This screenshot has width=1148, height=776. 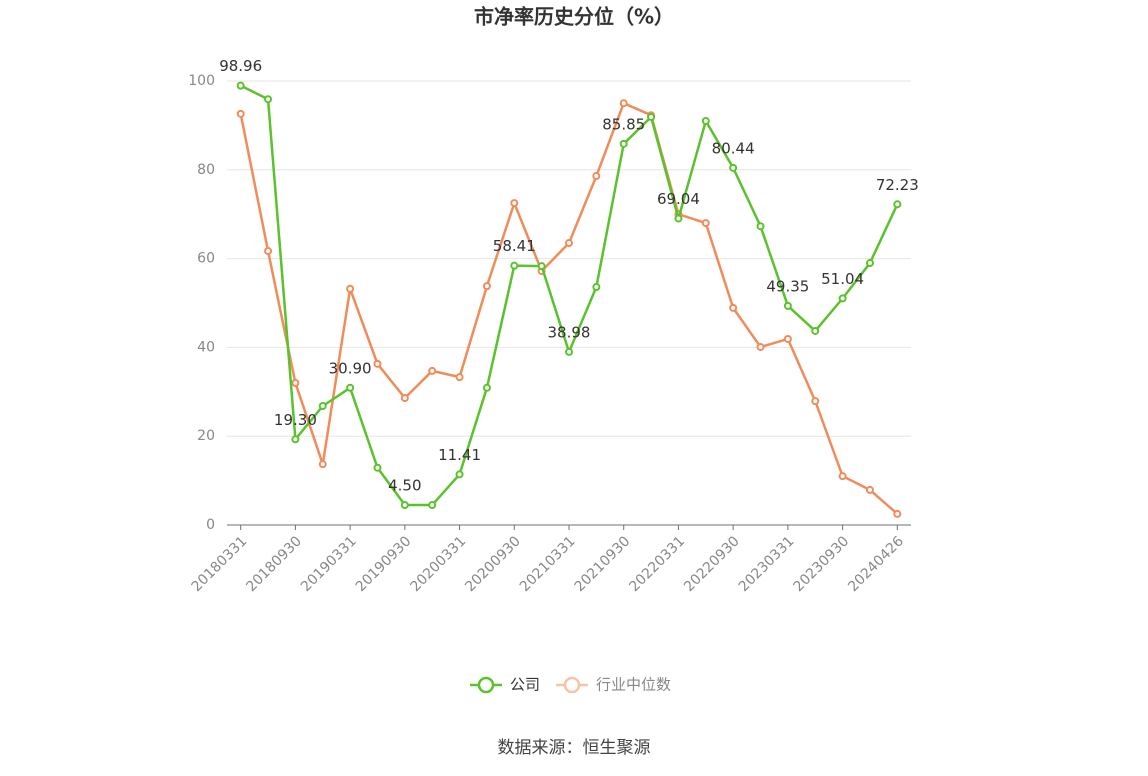 What do you see at coordinates (493, 564) in the screenshot?
I see `x-tick-label: 20200930` at bounding box center [493, 564].